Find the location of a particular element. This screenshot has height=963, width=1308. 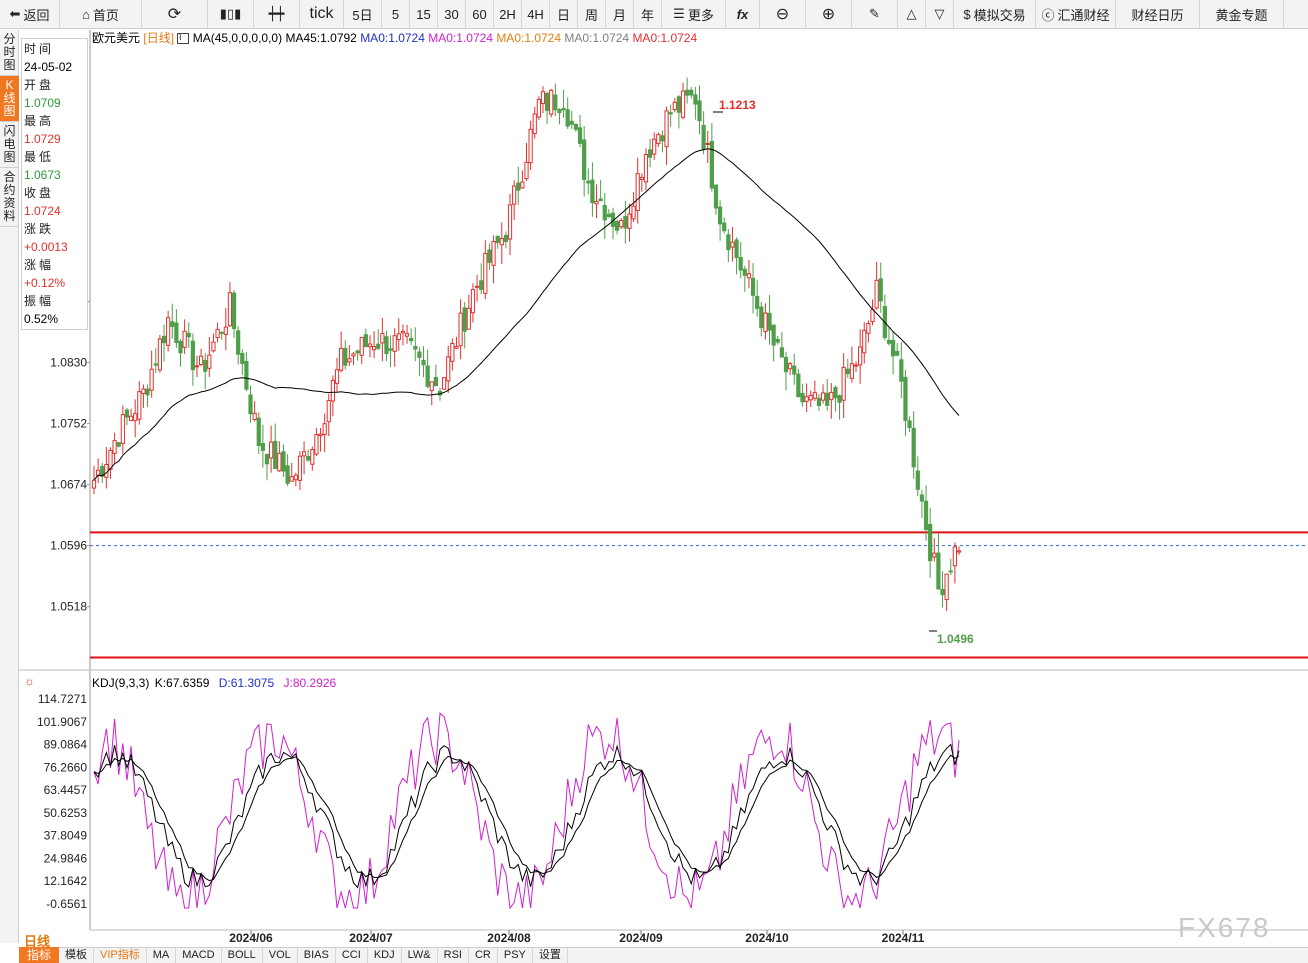

indicator-tab-7: CCI is located at coordinates (352, 955).